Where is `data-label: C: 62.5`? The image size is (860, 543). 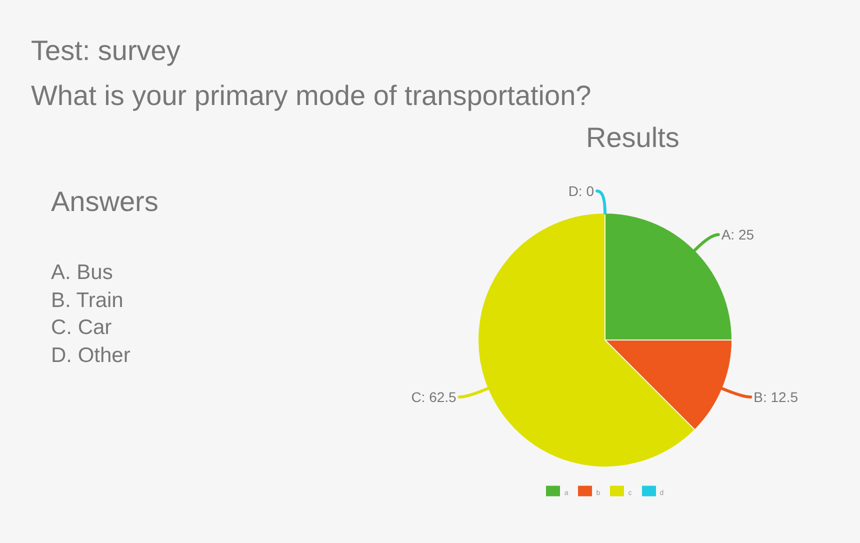
data-label: C: 62.5 is located at coordinates (434, 397).